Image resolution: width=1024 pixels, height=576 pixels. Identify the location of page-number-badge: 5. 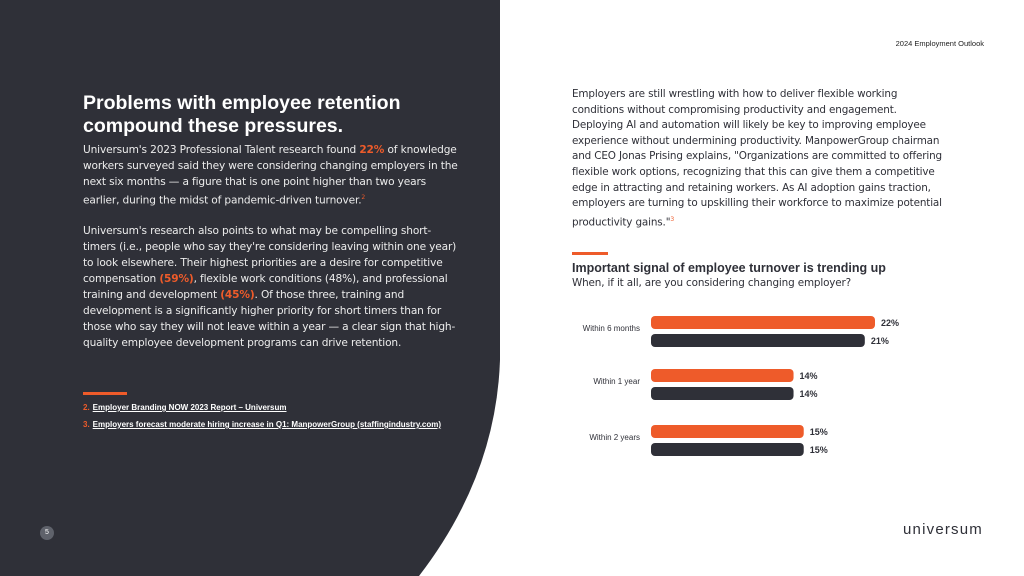
(47, 533).